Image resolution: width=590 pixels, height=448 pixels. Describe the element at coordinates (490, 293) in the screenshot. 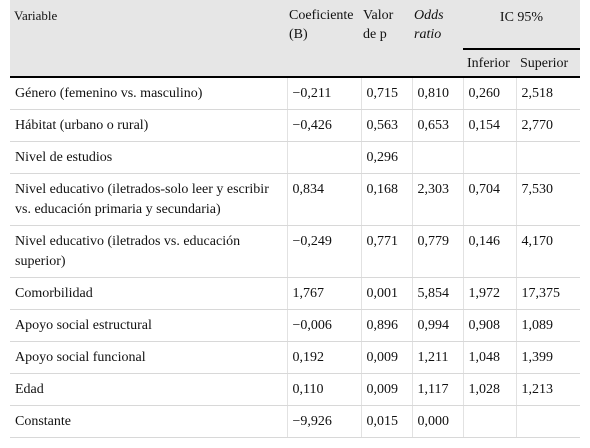

I see `cell-ic-inferior: 1,972` at that location.